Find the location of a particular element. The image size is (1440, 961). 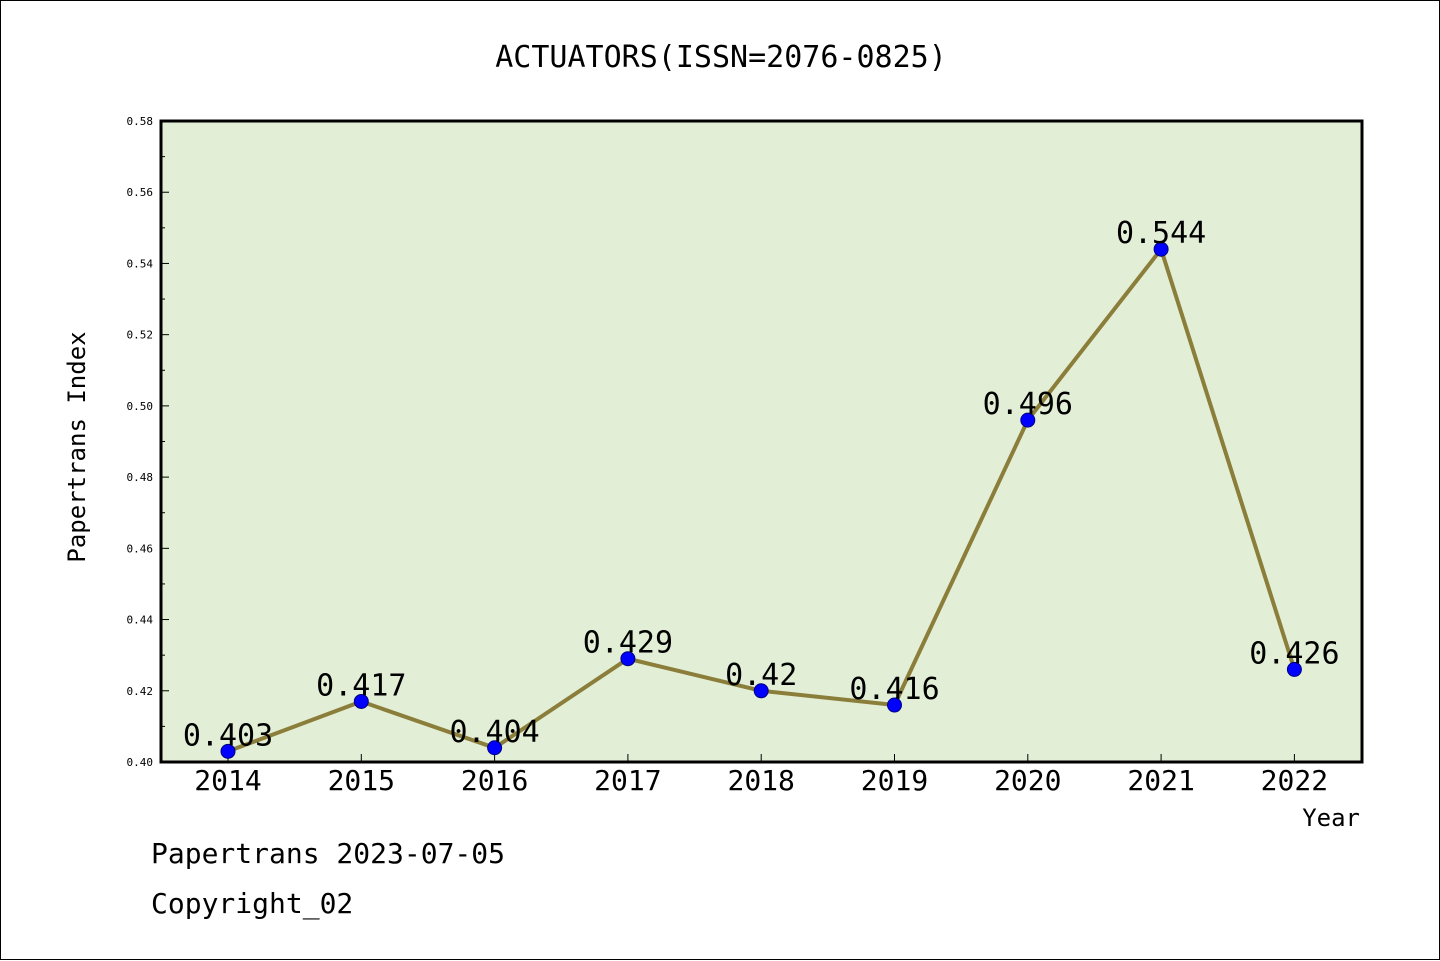

y-tick-label: 0.58 is located at coordinates (140, 121).